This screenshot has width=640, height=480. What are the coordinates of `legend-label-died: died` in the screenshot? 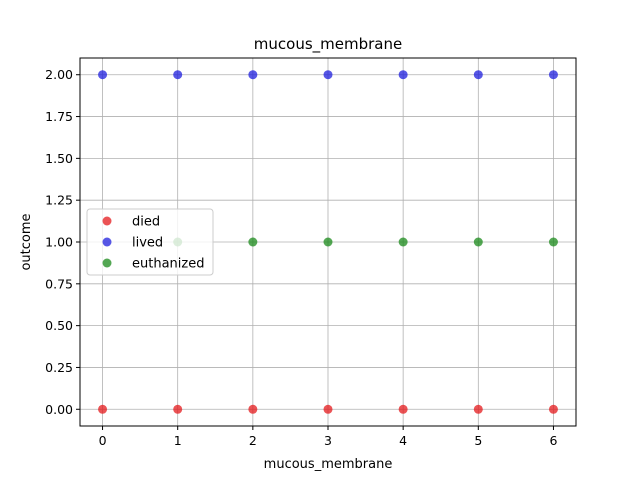 It's located at (146, 222).